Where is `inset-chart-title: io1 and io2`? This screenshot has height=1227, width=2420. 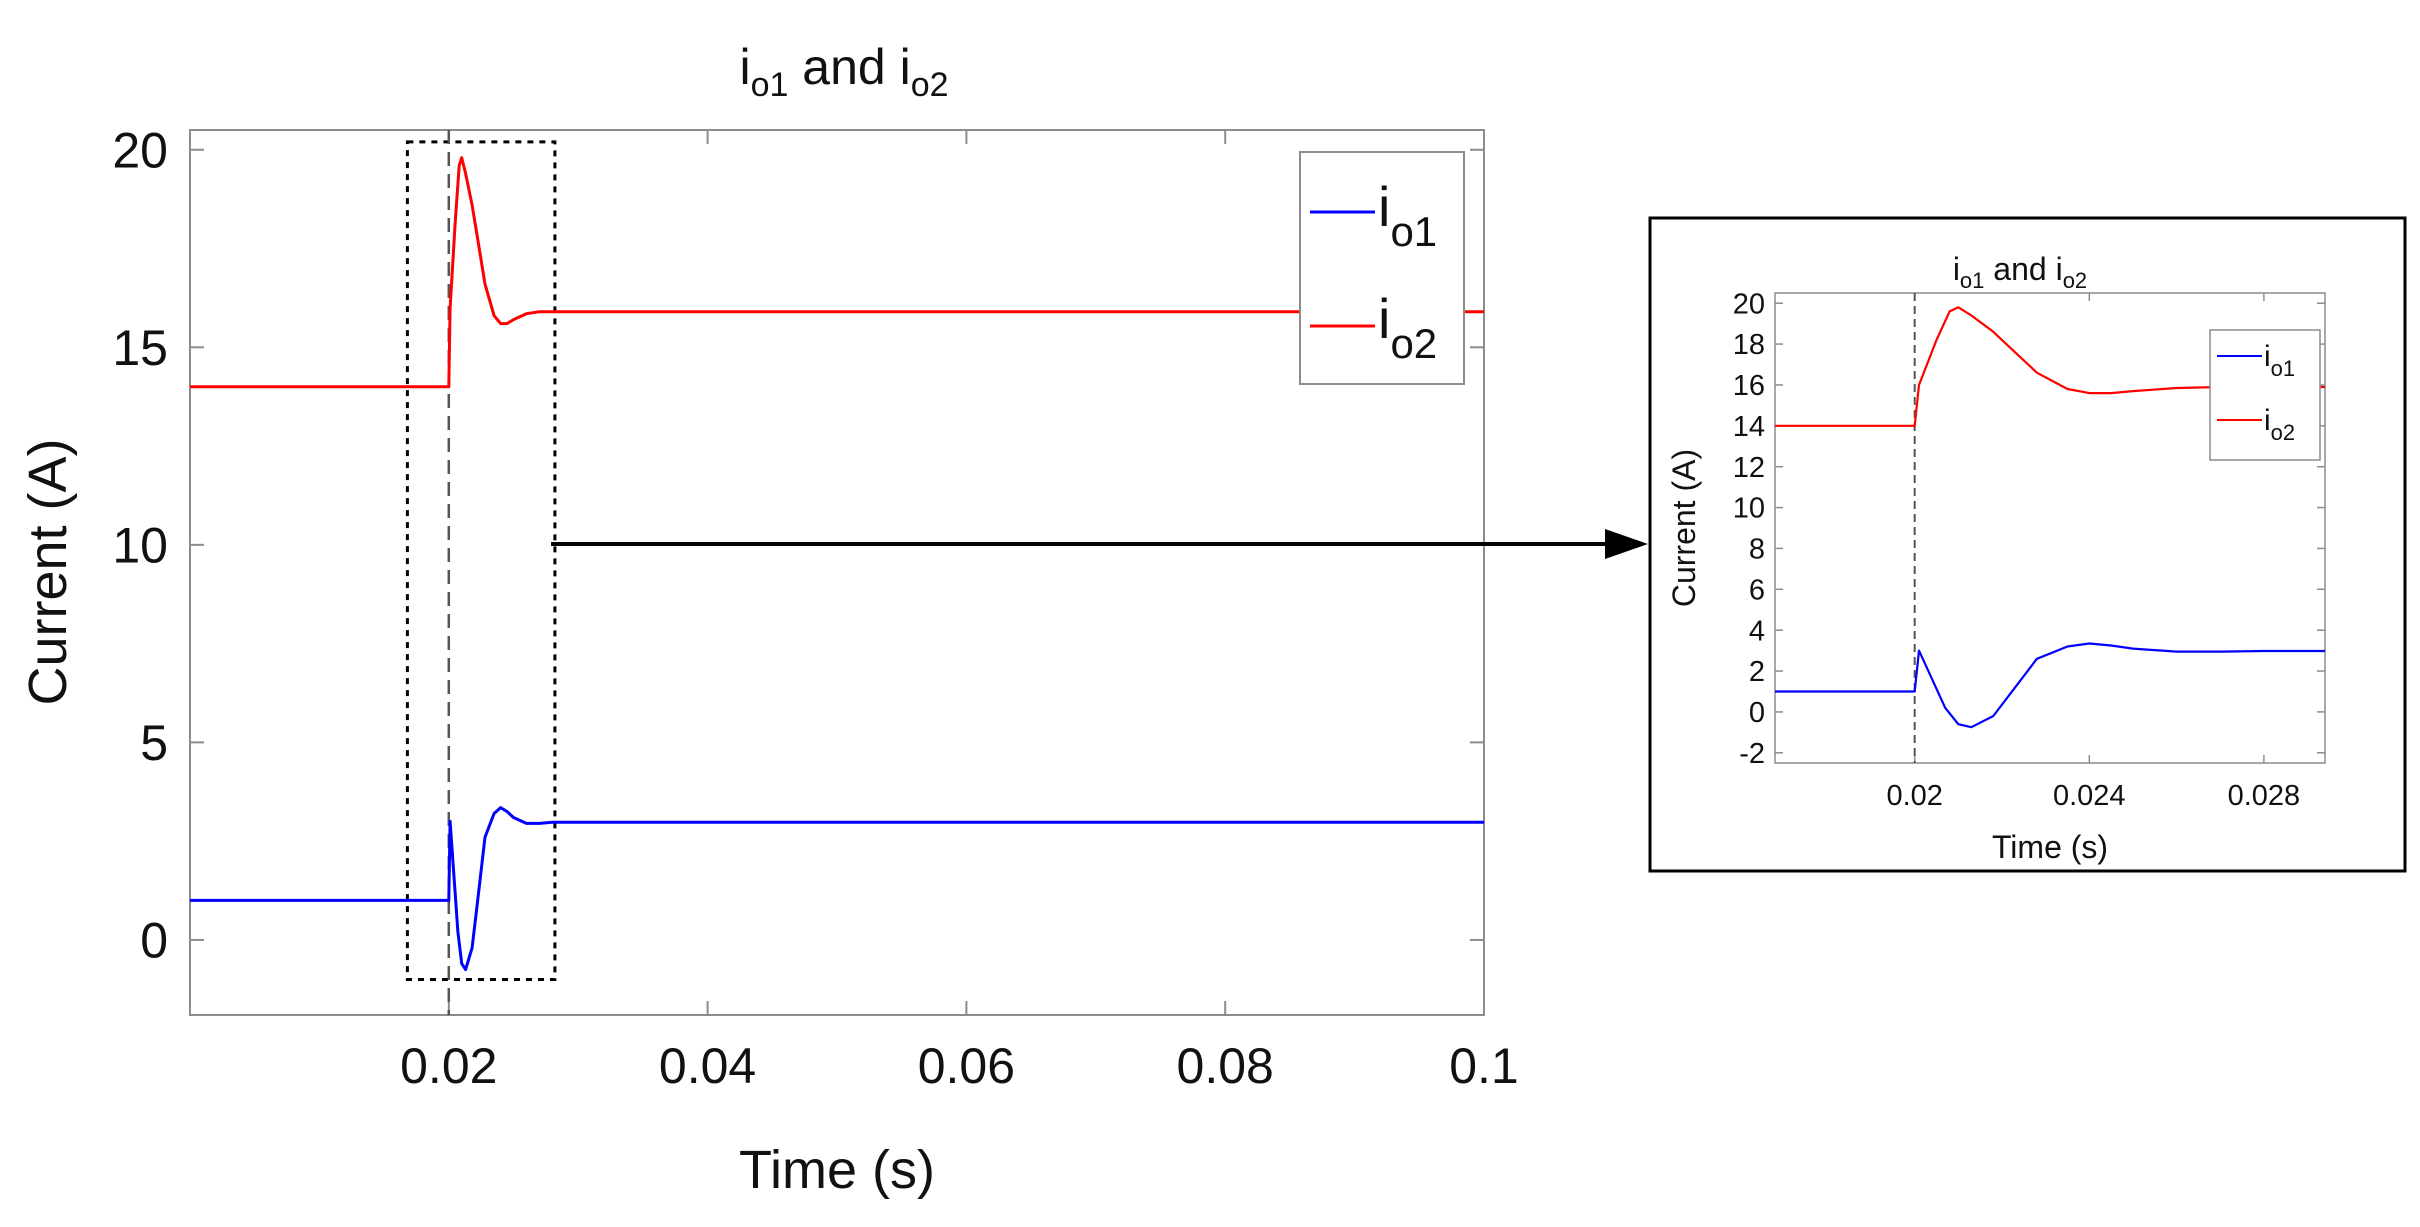 inset-chart-title: io1 and io2 is located at coordinates (2020, 272).